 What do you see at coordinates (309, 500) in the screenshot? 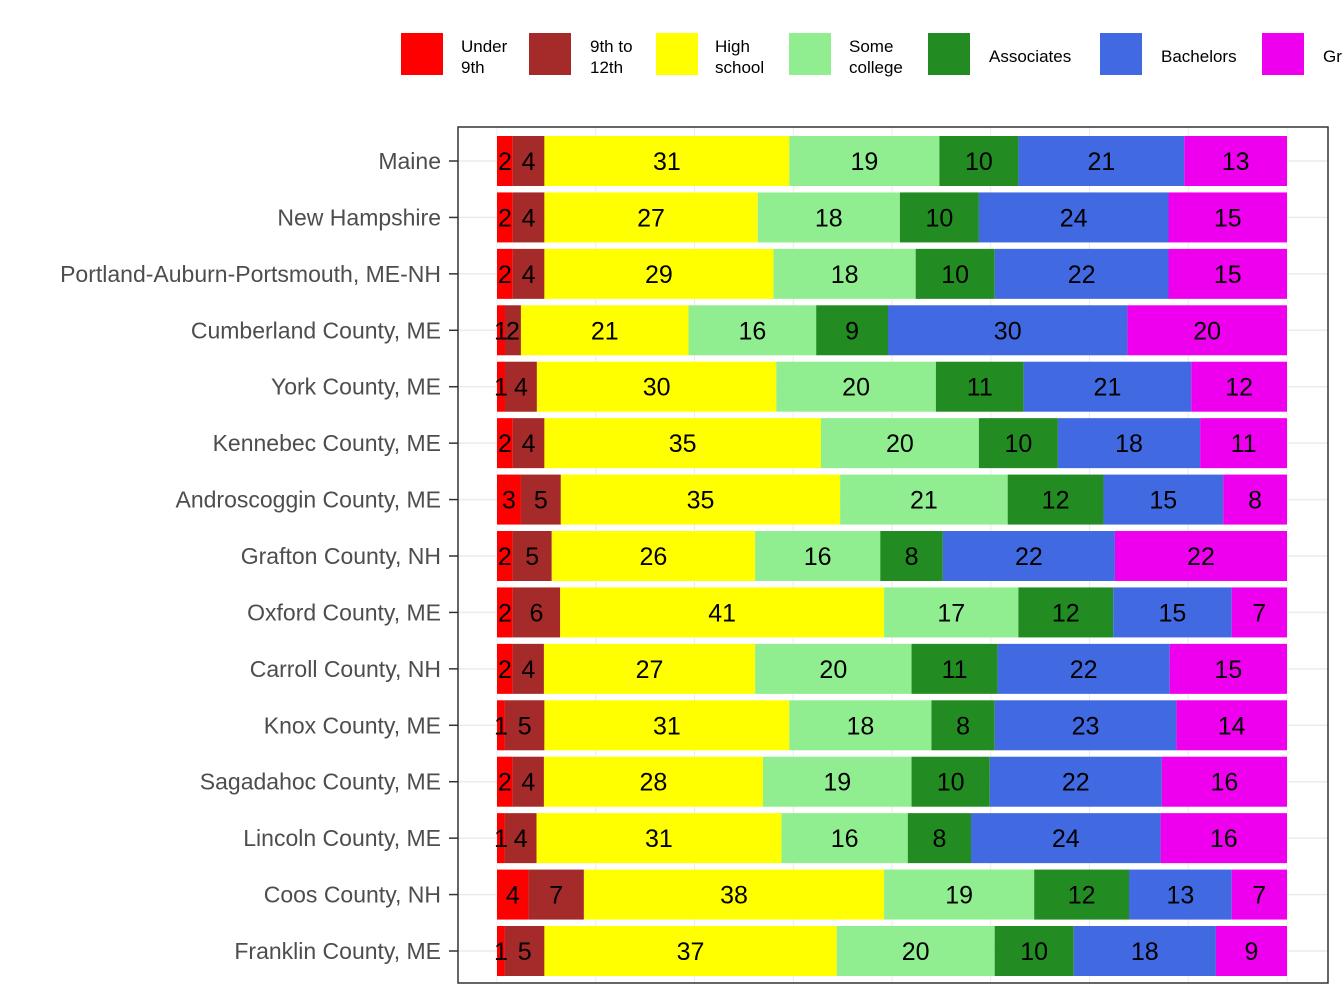
I see `y-tick-label: Androscoggin County, ME` at bounding box center [309, 500].